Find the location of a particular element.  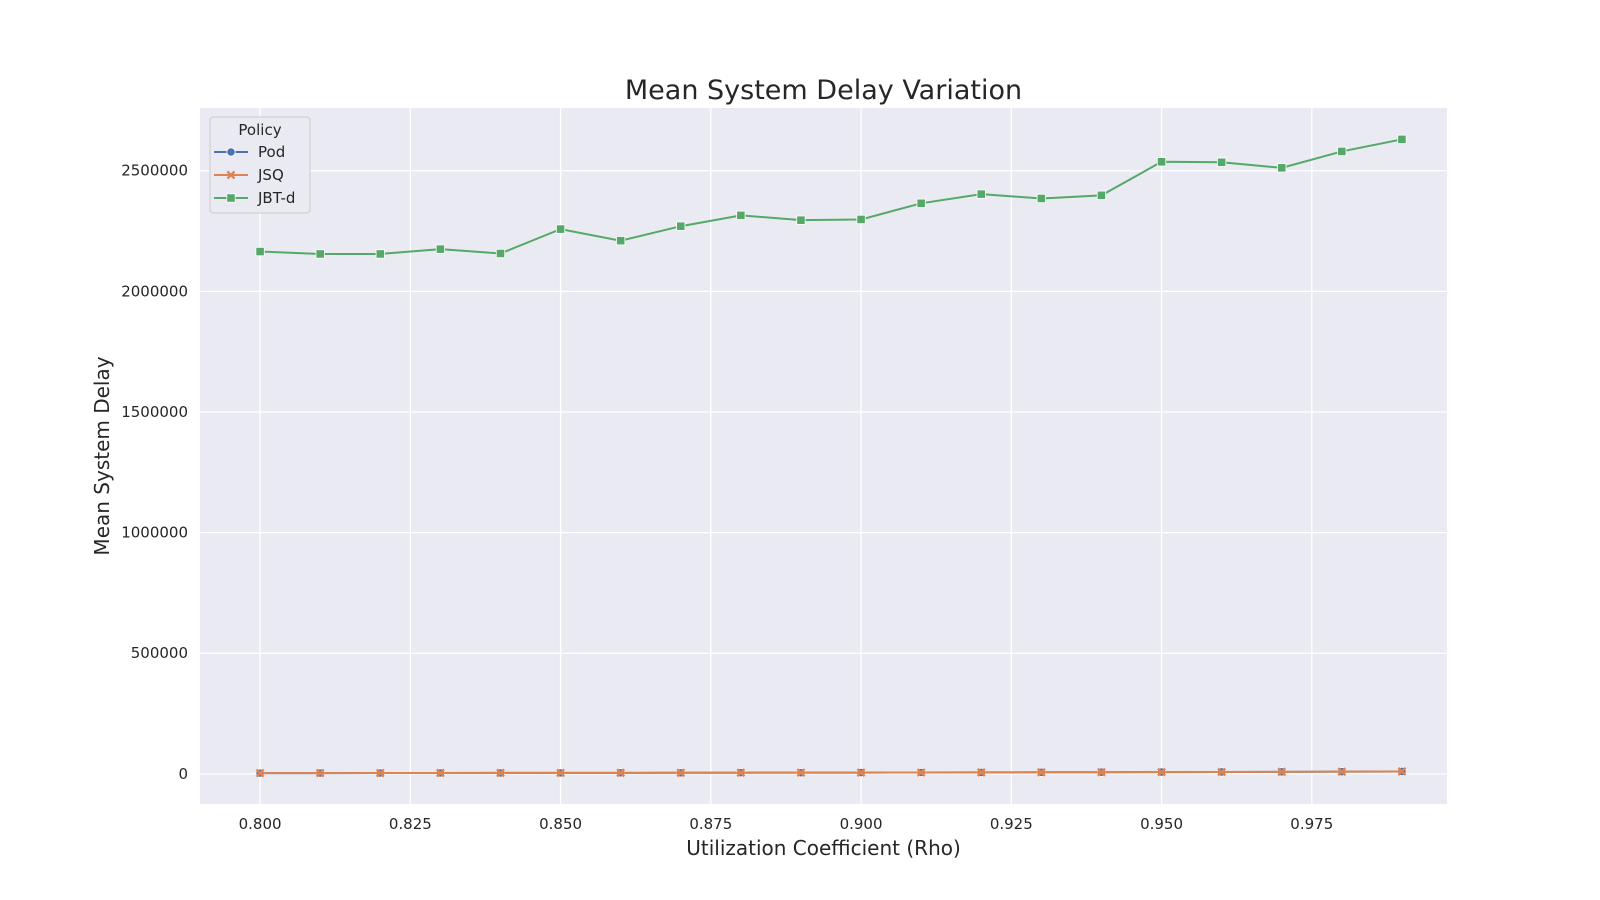

x-tick-label: 0.975 is located at coordinates (1311, 824).